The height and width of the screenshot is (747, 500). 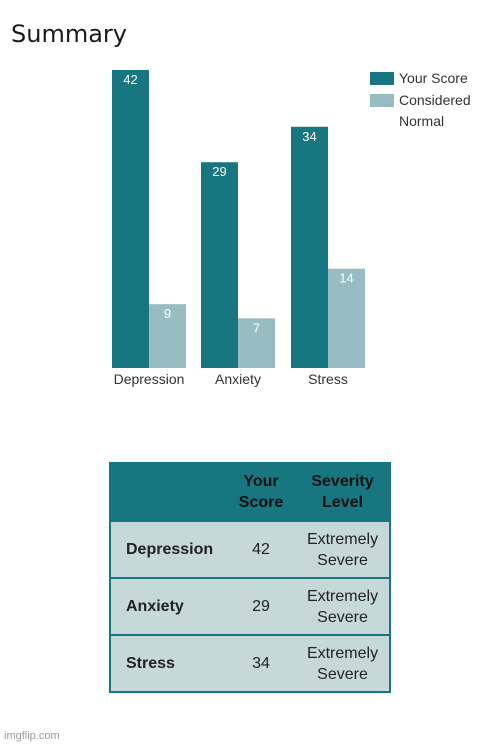 What do you see at coordinates (168, 549) in the screenshot?
I see `table-cell: Depression` at bounding box center [168, 549].